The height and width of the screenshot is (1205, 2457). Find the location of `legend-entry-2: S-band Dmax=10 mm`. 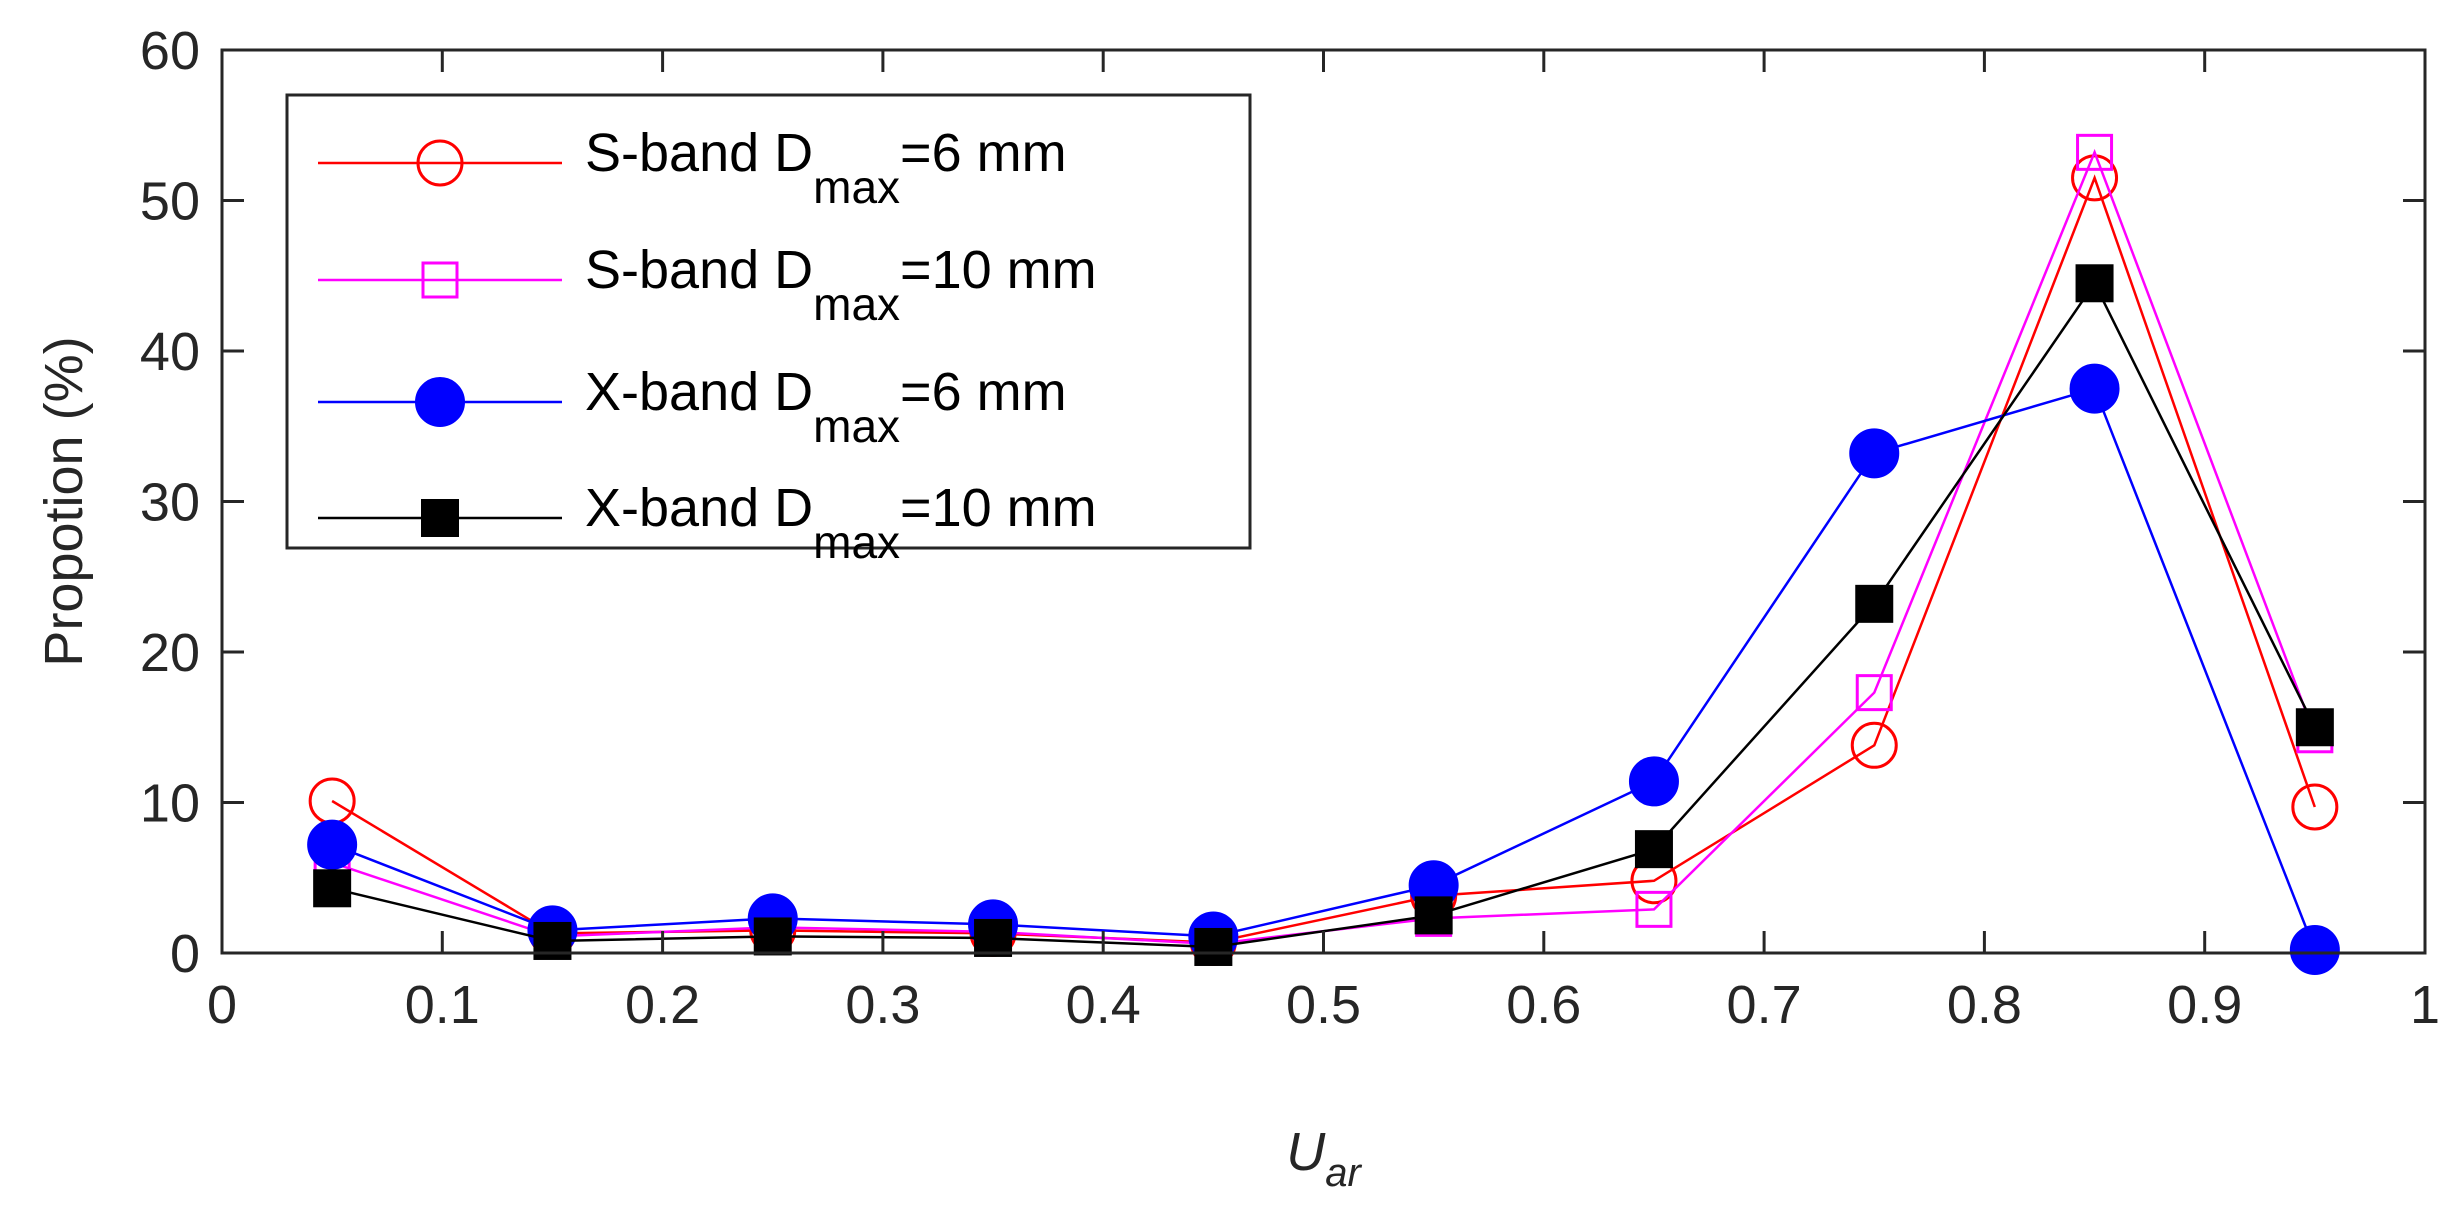

legend-entry-2: S-band Dmax=10 mm is located at coordinates (707, 285).